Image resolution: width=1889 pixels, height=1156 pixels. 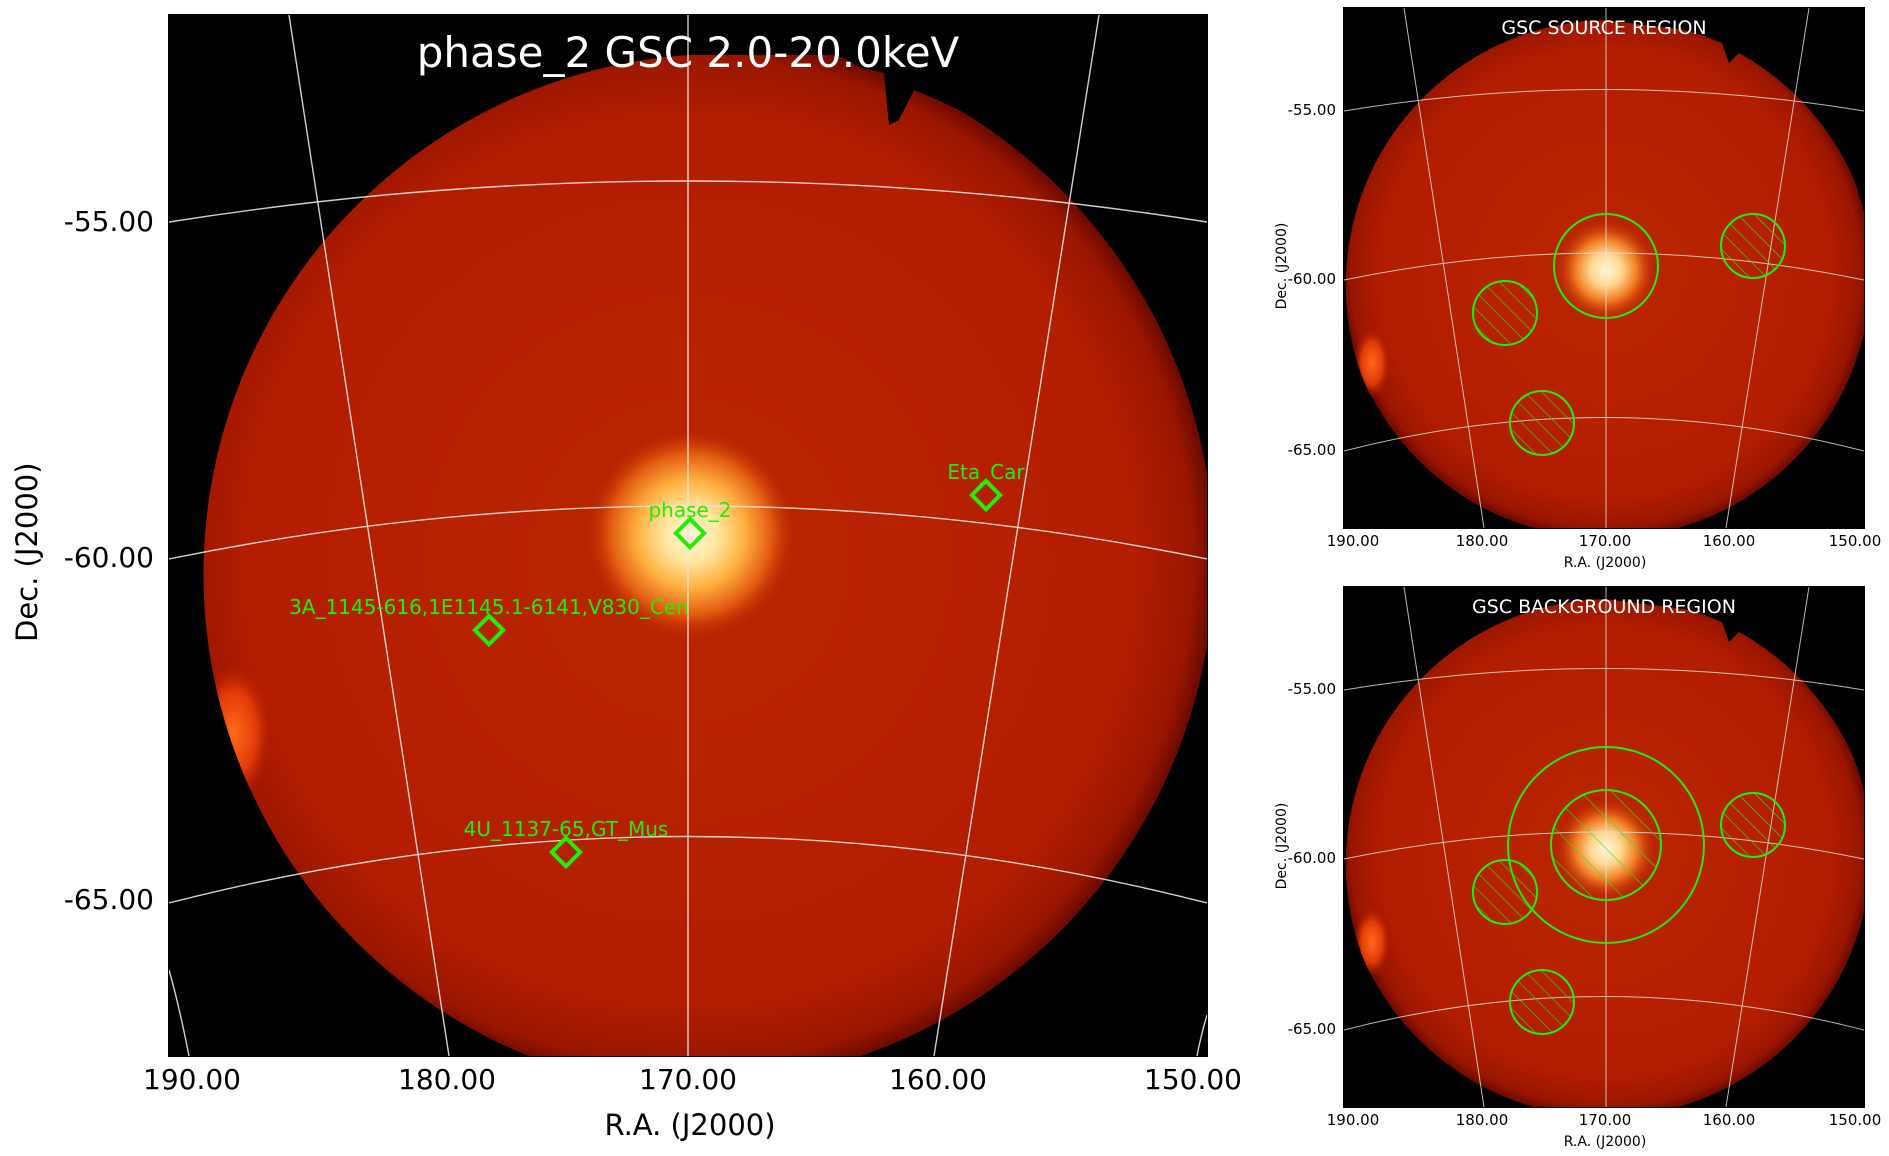 I want to click on main-x-tick: 180.00, so click(x=447, y=1079).